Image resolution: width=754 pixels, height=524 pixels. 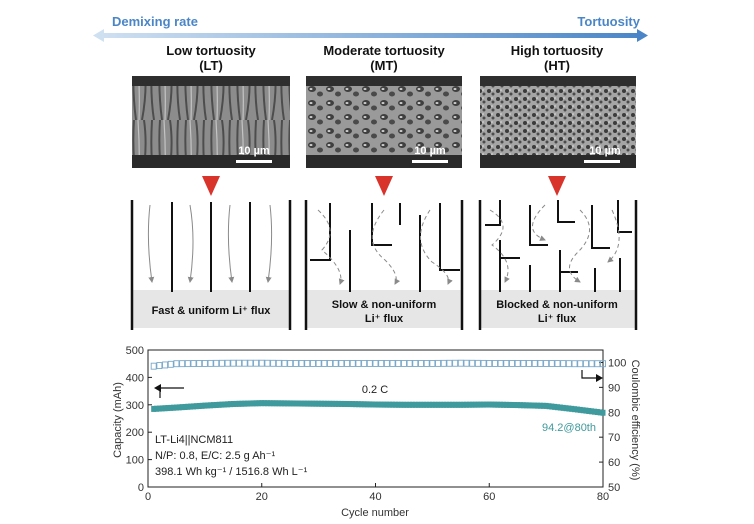 What do you see at coordinates (141, 488) in the screenshot?
I see `y-left-tick-label: 0` at bounding box center [141, 488].